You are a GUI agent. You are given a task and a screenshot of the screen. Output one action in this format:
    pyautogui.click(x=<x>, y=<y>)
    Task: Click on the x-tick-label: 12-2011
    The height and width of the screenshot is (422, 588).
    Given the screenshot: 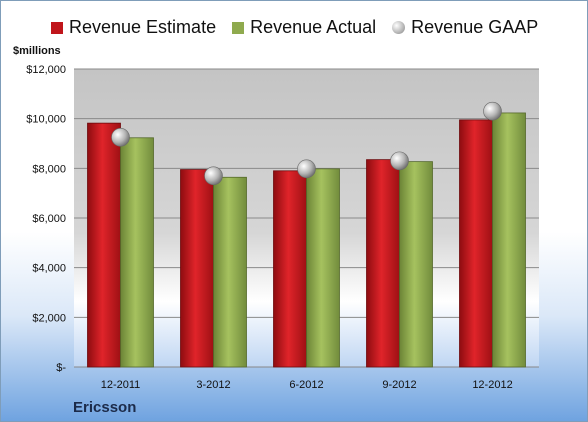 What is the action you would take?
    pyautogui.click(x=121, y=385)
    